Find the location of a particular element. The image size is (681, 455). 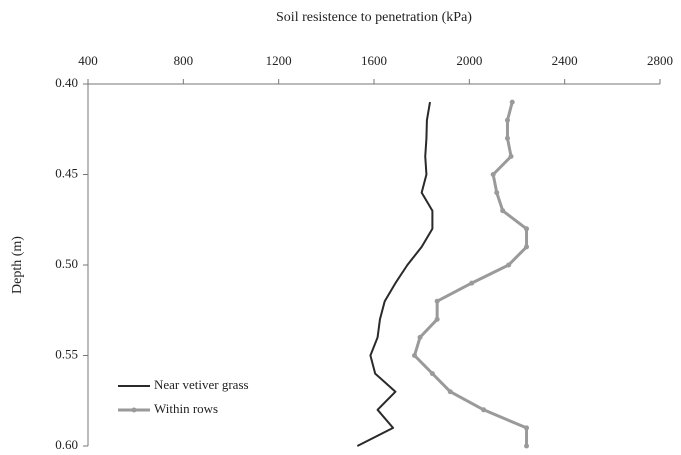

x-tick-label: 2800 is located at coordinates (660, 60).